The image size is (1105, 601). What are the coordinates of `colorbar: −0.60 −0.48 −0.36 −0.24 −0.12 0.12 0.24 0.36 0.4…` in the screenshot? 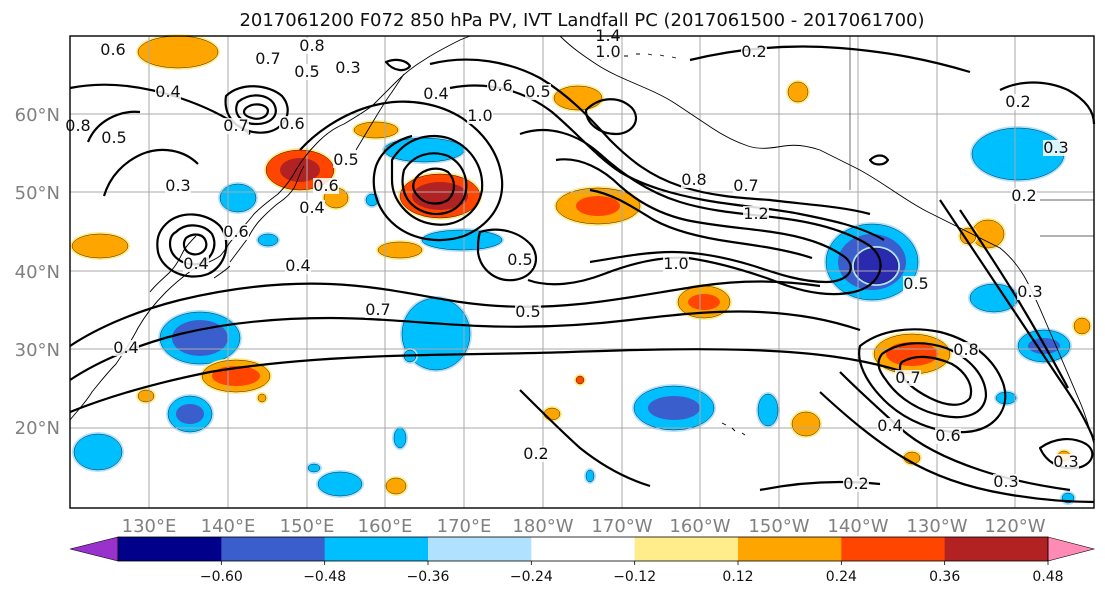 It's located at (582, 560).